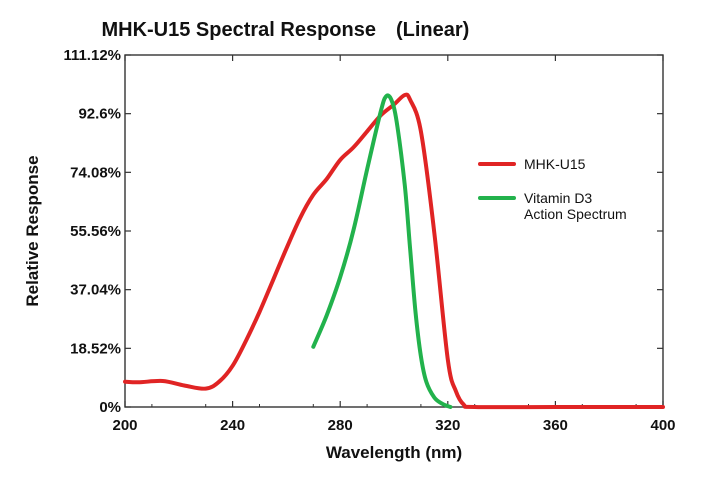  I want to click on x-axis-label: Wavelength (nm), so click(394, 452).